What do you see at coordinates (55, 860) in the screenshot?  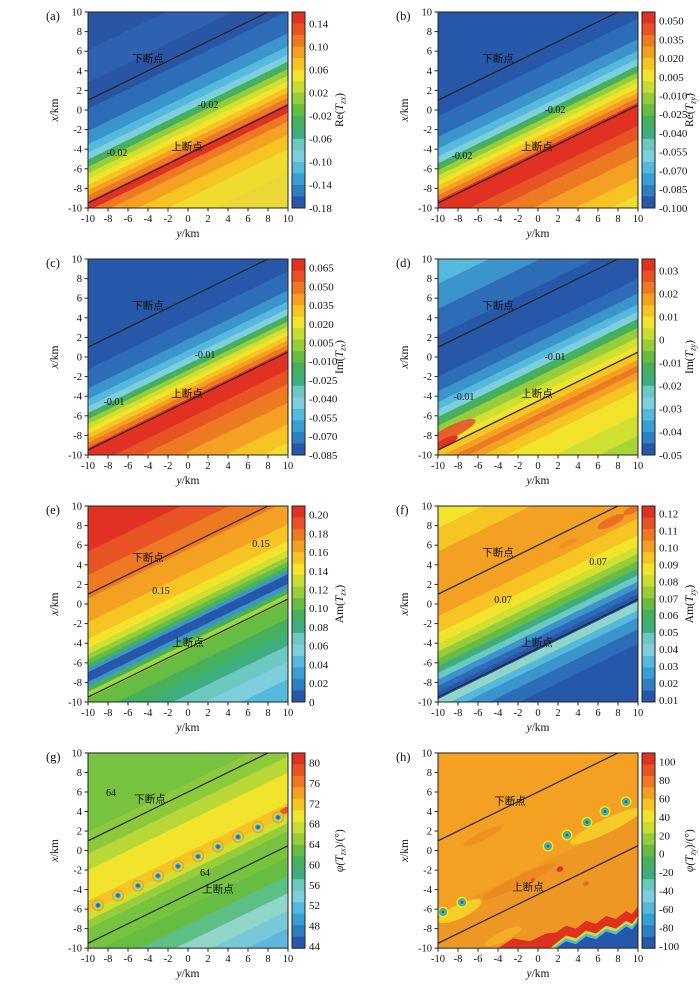 I see `y-axis-var: x` at bounding box center [55, 860].